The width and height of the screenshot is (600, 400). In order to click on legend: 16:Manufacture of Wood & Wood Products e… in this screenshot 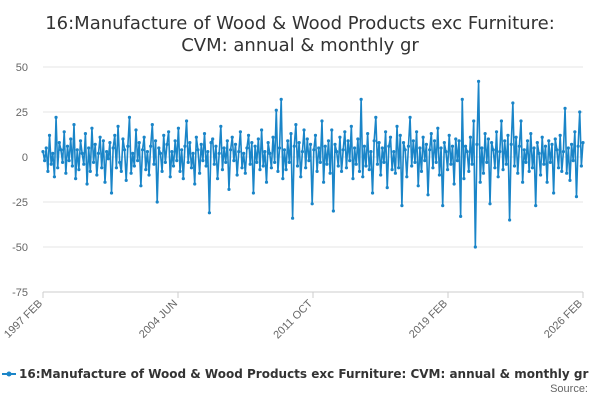, I will do `click(295, 374)`.